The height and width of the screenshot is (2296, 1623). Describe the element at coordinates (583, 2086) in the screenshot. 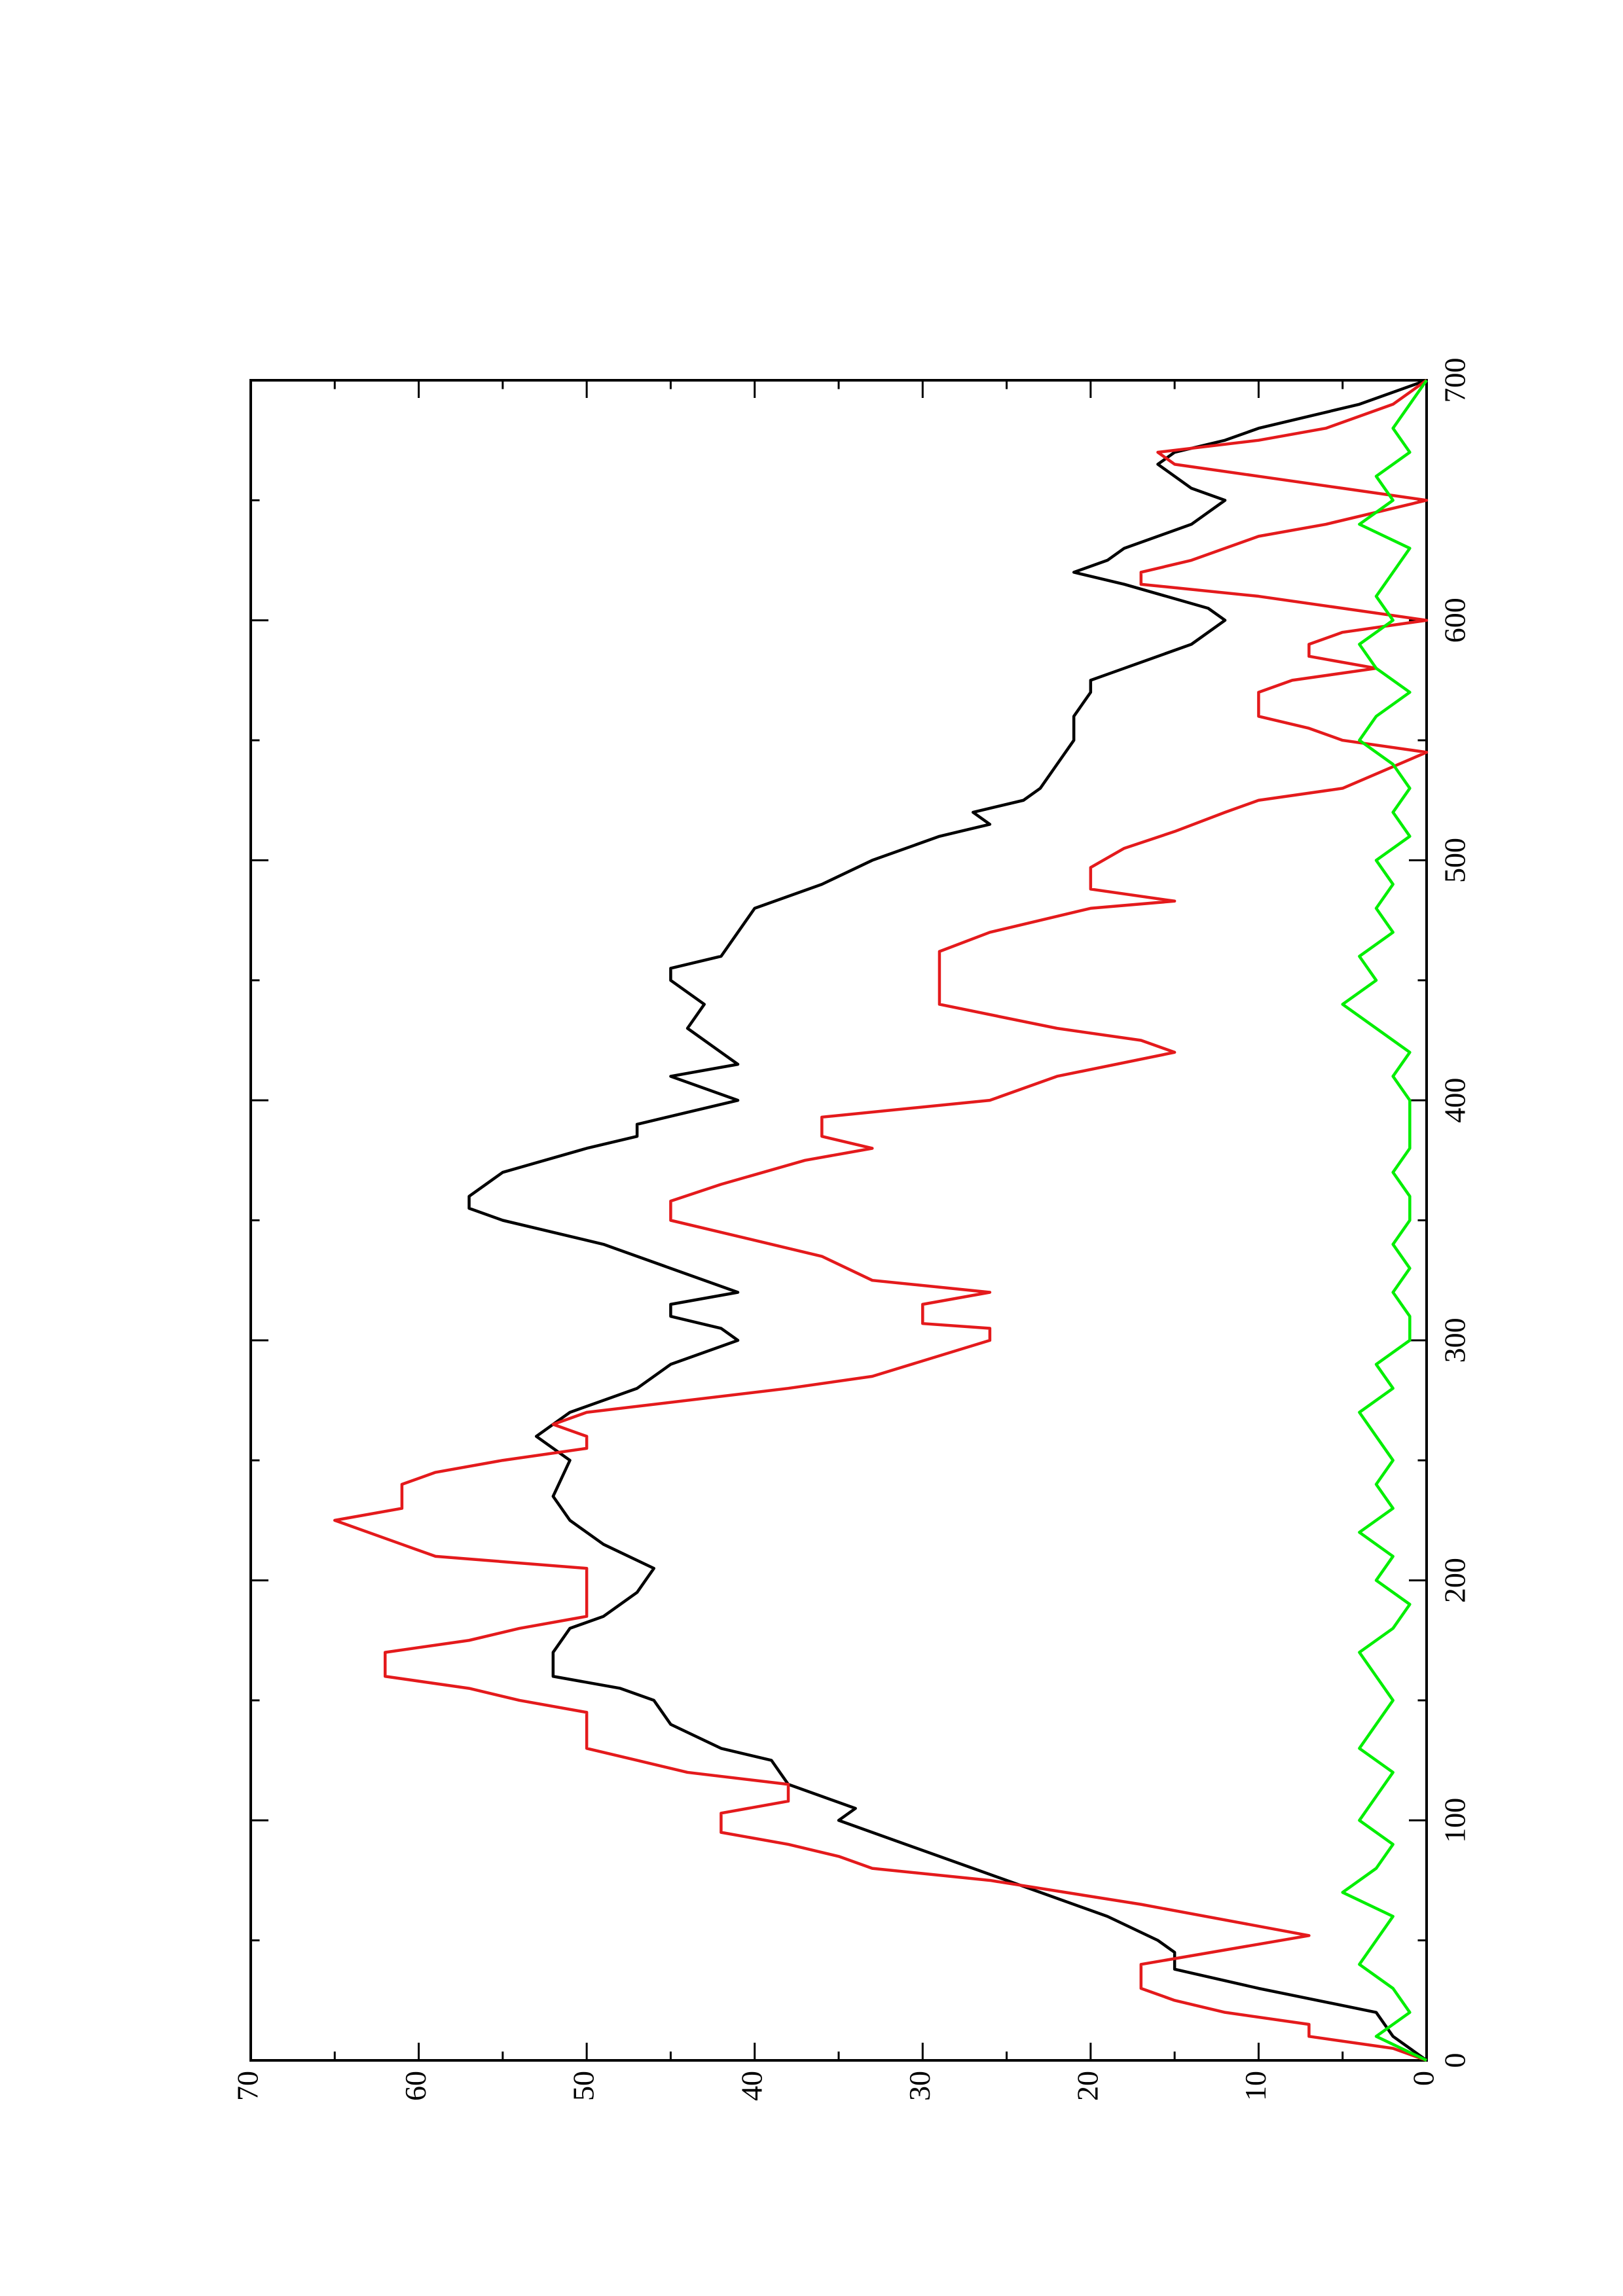

I see `y-tick-label: 50` at that location.